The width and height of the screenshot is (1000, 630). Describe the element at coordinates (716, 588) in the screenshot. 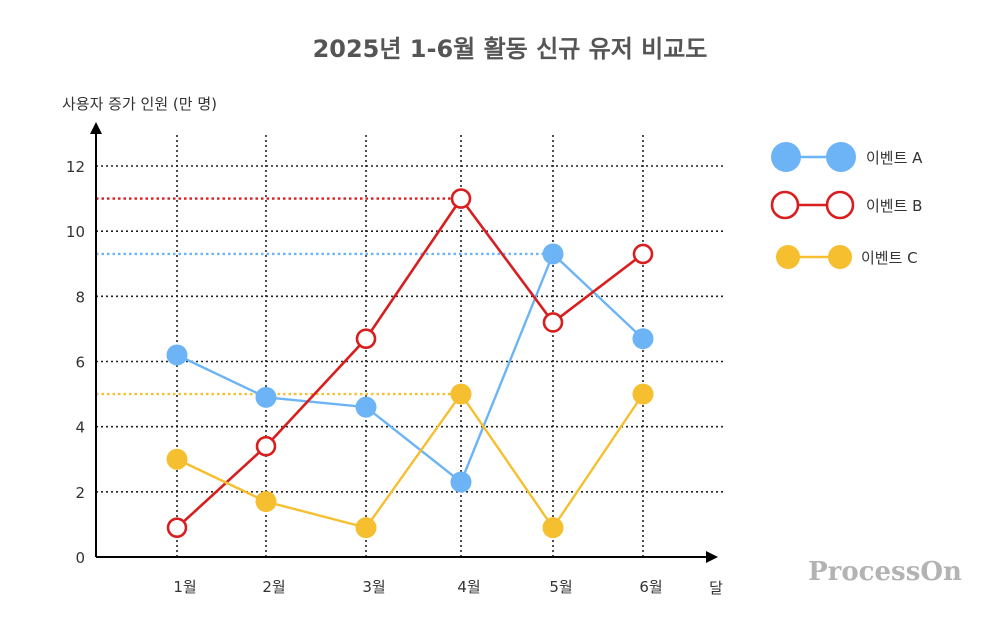

I see `x-axis-label: 달` at that location.